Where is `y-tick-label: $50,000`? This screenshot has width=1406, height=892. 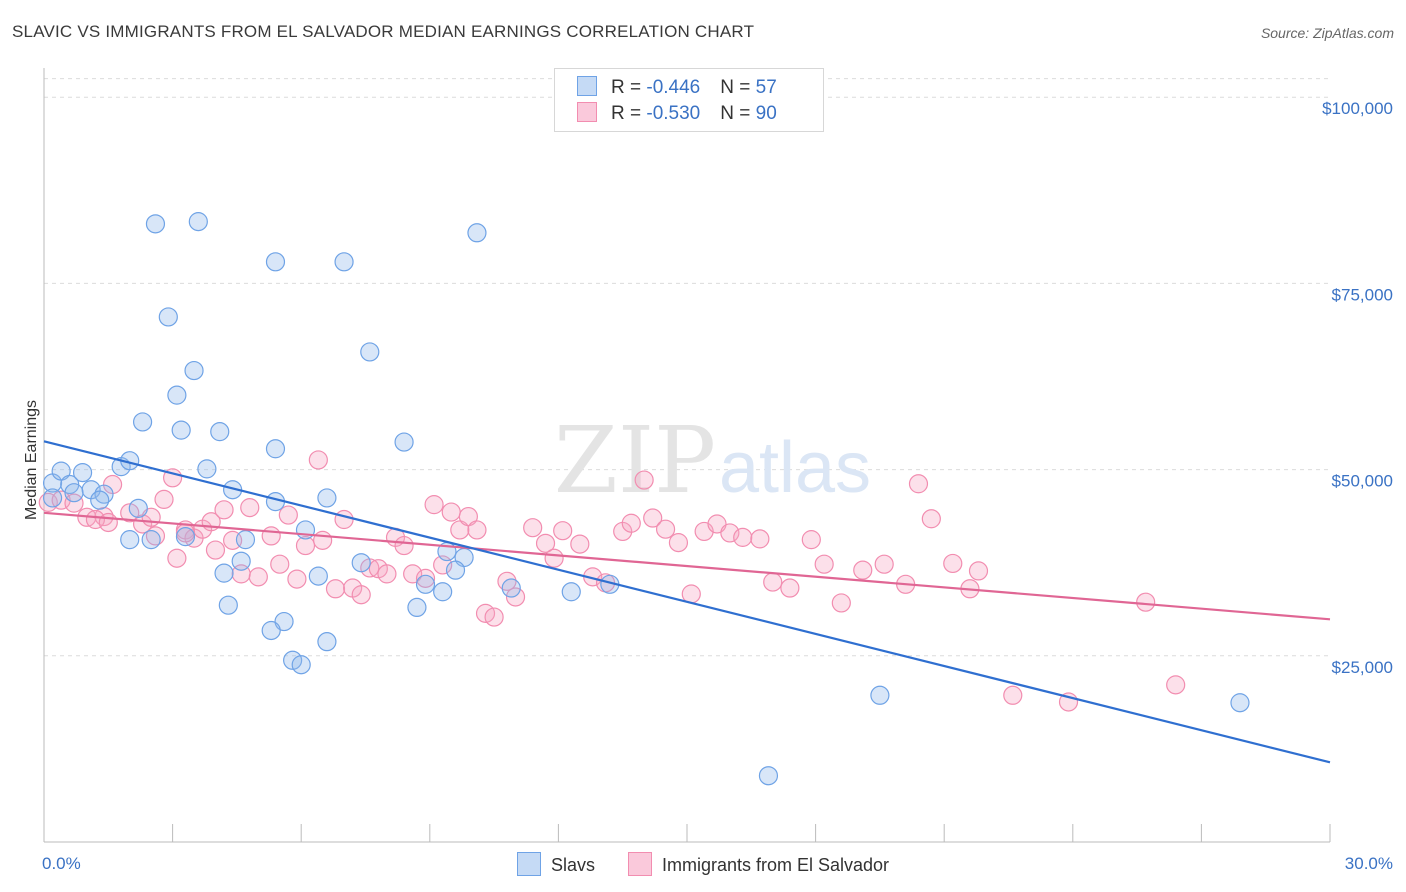
y-tick-label: $50,000 is located at coordinates (1362, 481).